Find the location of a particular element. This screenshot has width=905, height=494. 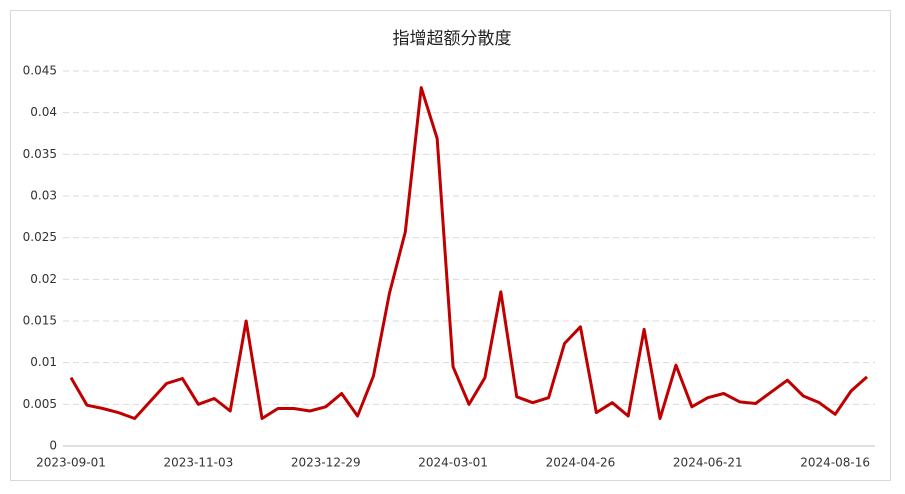

x-tick-label: 2024-08-16 is located at coordinates (835, 463).